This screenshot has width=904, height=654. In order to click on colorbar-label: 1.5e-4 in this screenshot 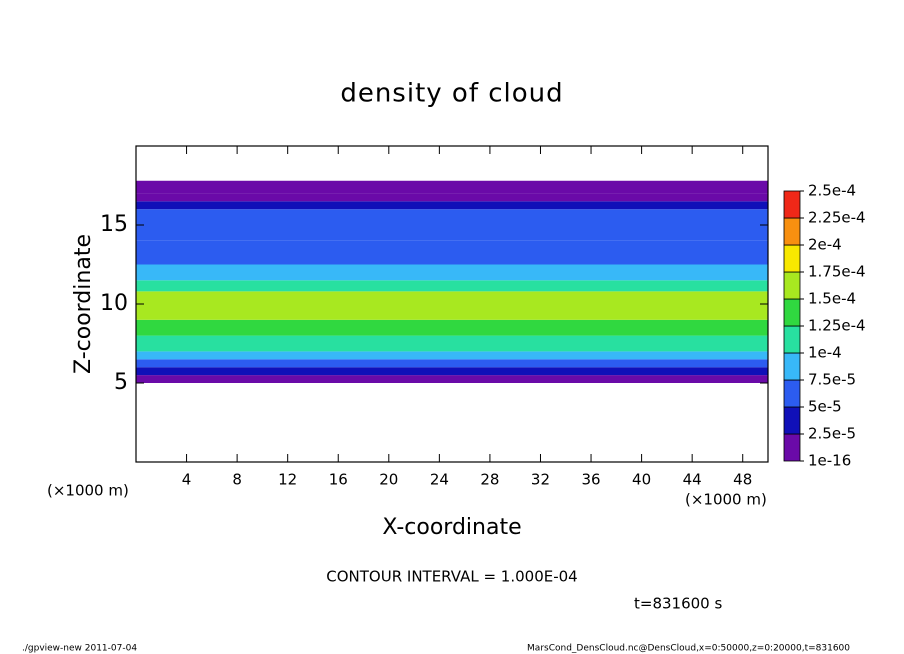, I will do `click(832, 299)`.